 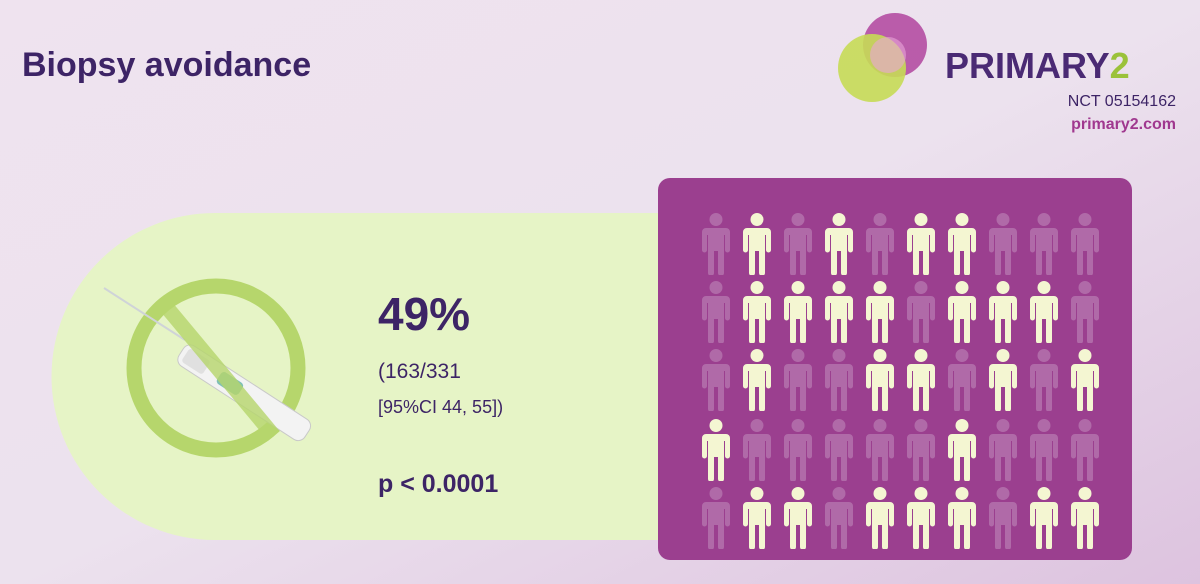 I want to click on logo-name-text: PRIMARY, so click(x=1027, y=65).